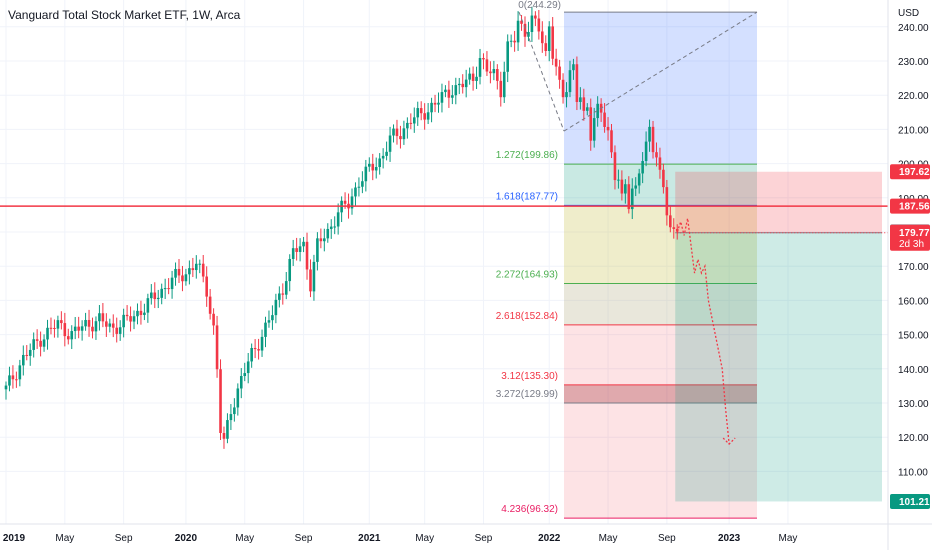 This screenshot has height=550, width=932. Describe the element at coordinates (913, 438) in the screenshot. I see `price-tick-label: 120.00` at that location.